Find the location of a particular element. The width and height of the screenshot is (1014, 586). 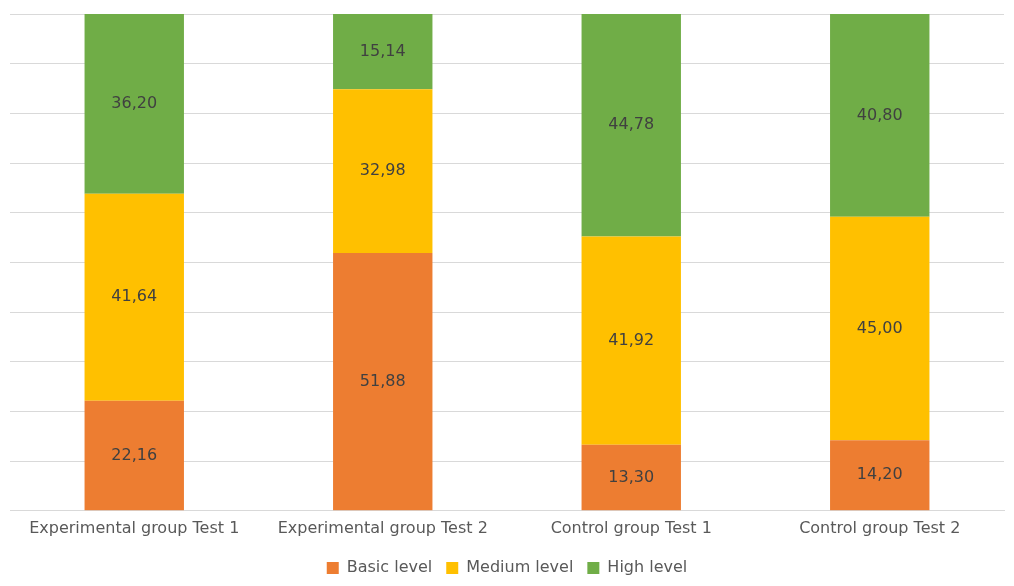

data-label: 45,00 is located at coordinates (879, 327).